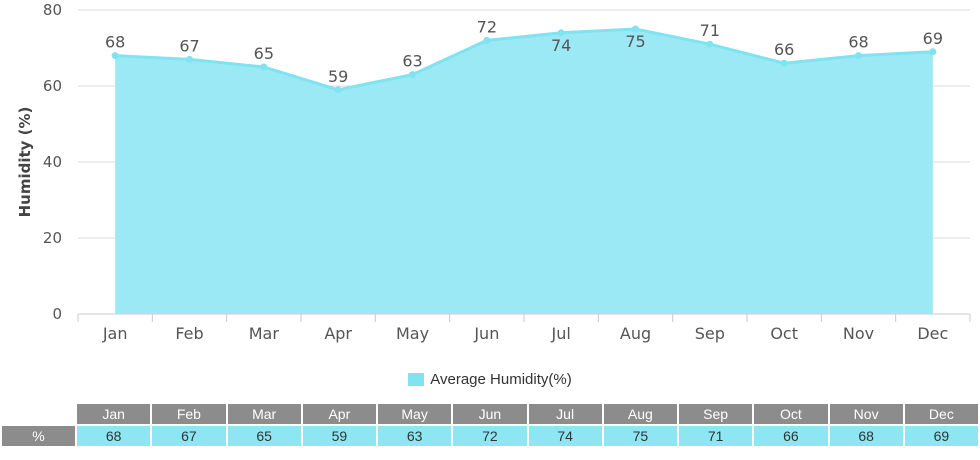 This screenshot has width=980, height=460. Describe the element at coordinates (338, 333) in the screenshot. I see `x-tick-label: Apr` at that location.